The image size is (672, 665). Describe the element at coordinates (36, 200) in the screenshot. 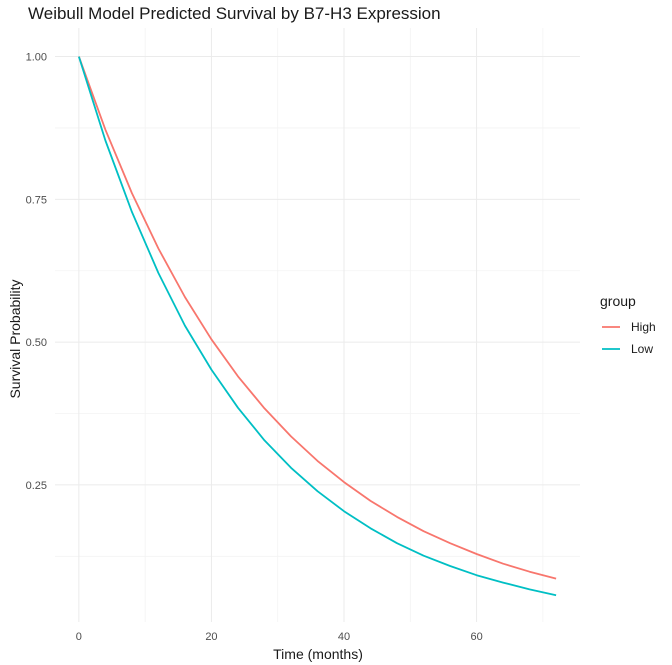

I see `y-tick-label: 0.75` at that location.